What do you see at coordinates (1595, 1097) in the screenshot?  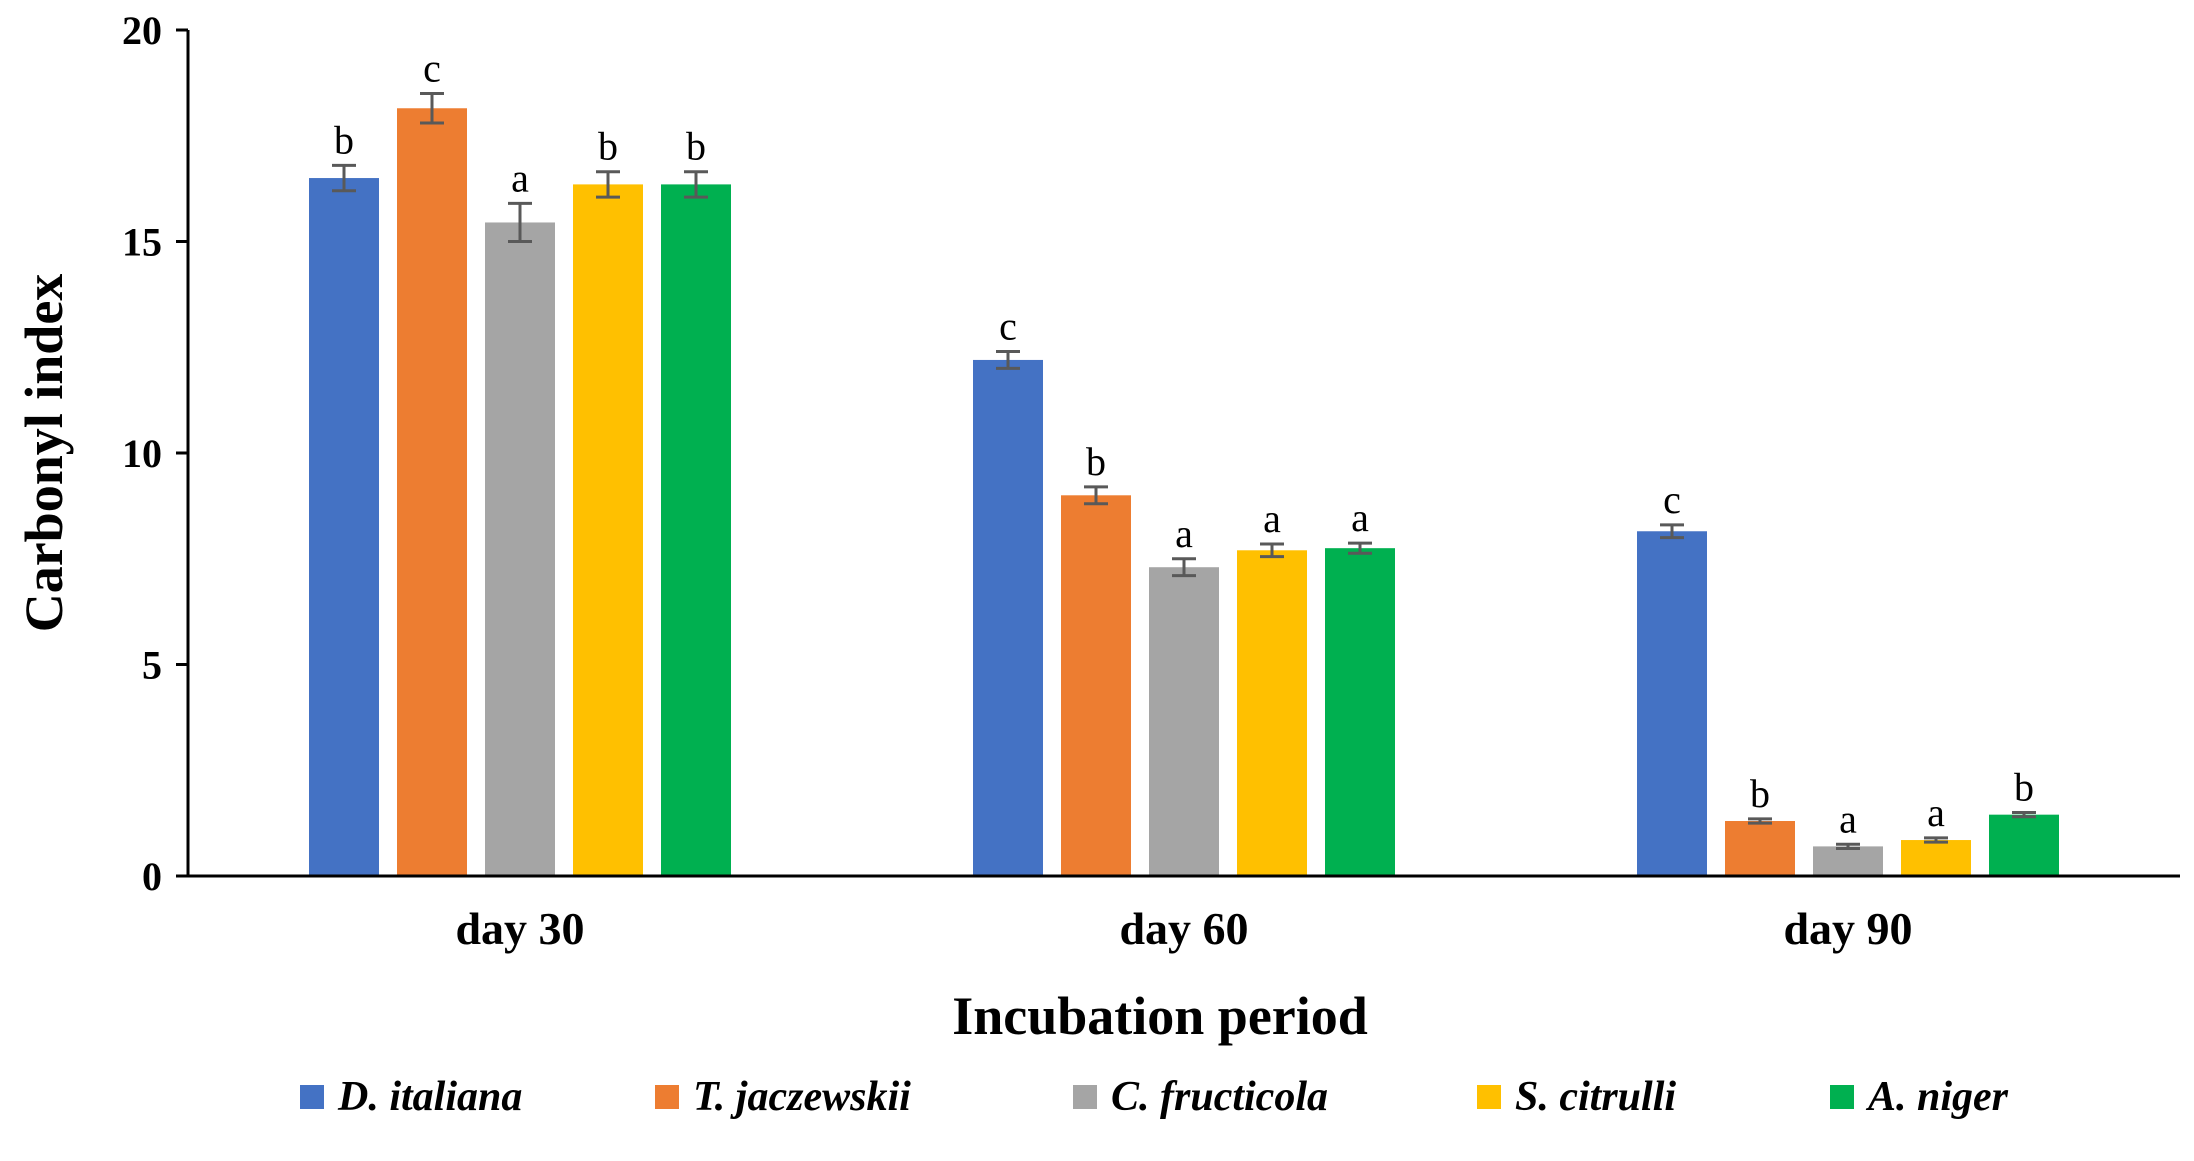 I see `legend-label: S. citrulli` at bounding box center [1595, 1097].